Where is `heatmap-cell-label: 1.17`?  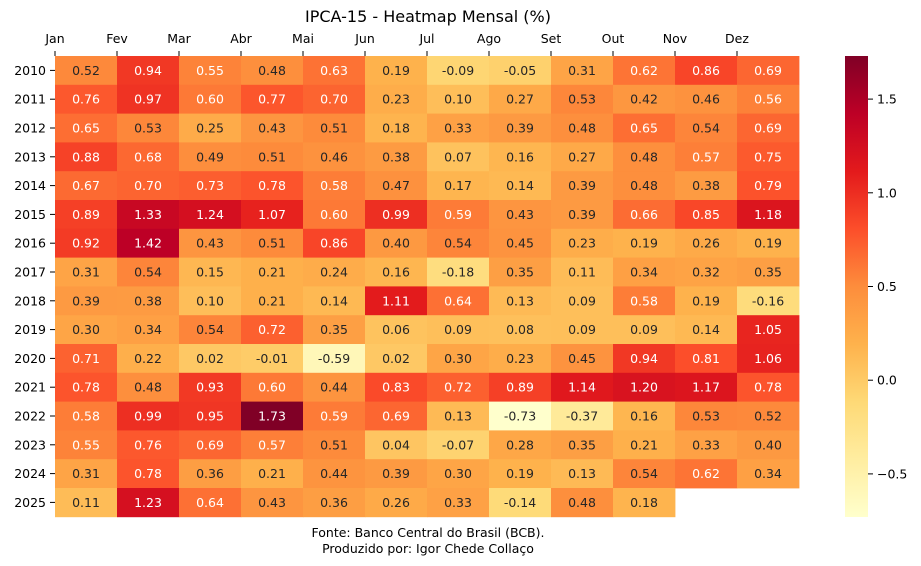 heatmap-cell-label: 1.17 is located at coordinates (706, 387).